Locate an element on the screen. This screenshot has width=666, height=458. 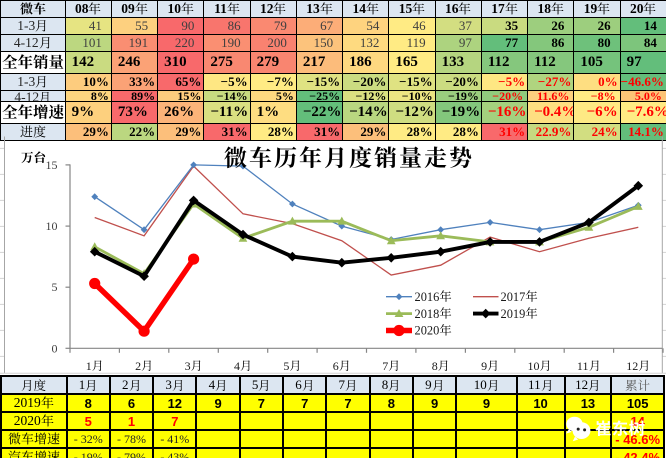
svg-text: 2020 is located at coordinates (427, 331).